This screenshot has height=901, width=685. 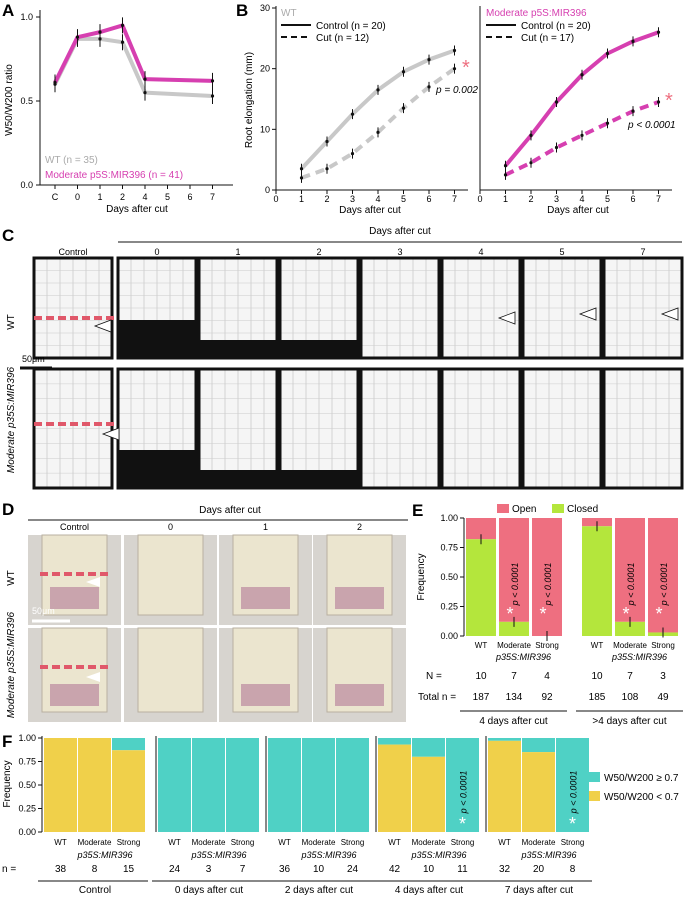 What do you see at coordinates (561, 252) in the screenshot?
I see `c-col-label: 5` at bounding box center [561, 252].